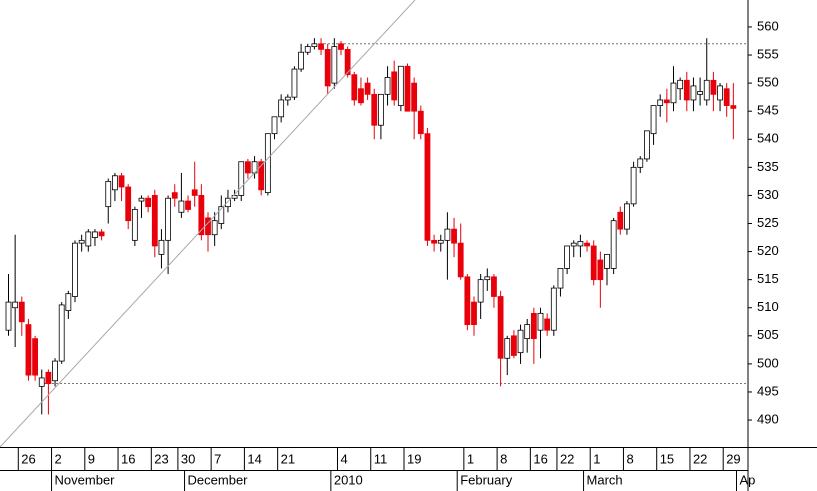 This screenshot has height=491, width=817. I want to click on x-tick-label: 16, so click(128, 458).